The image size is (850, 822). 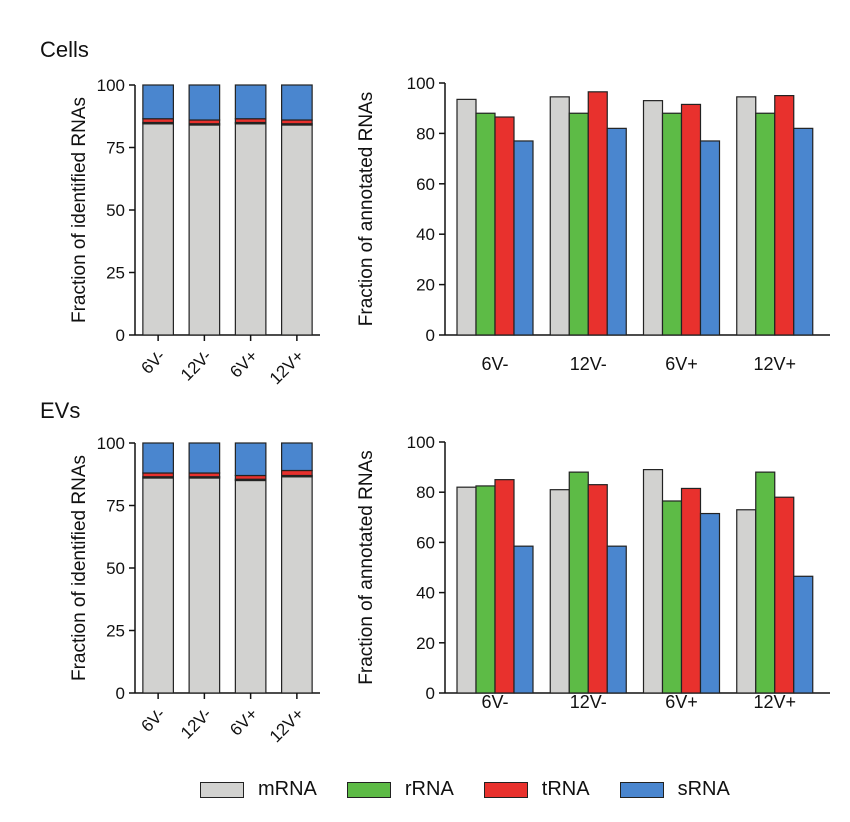 I want to click on cells-annotated-bar-12v-srna, so click(x=616, y=231).